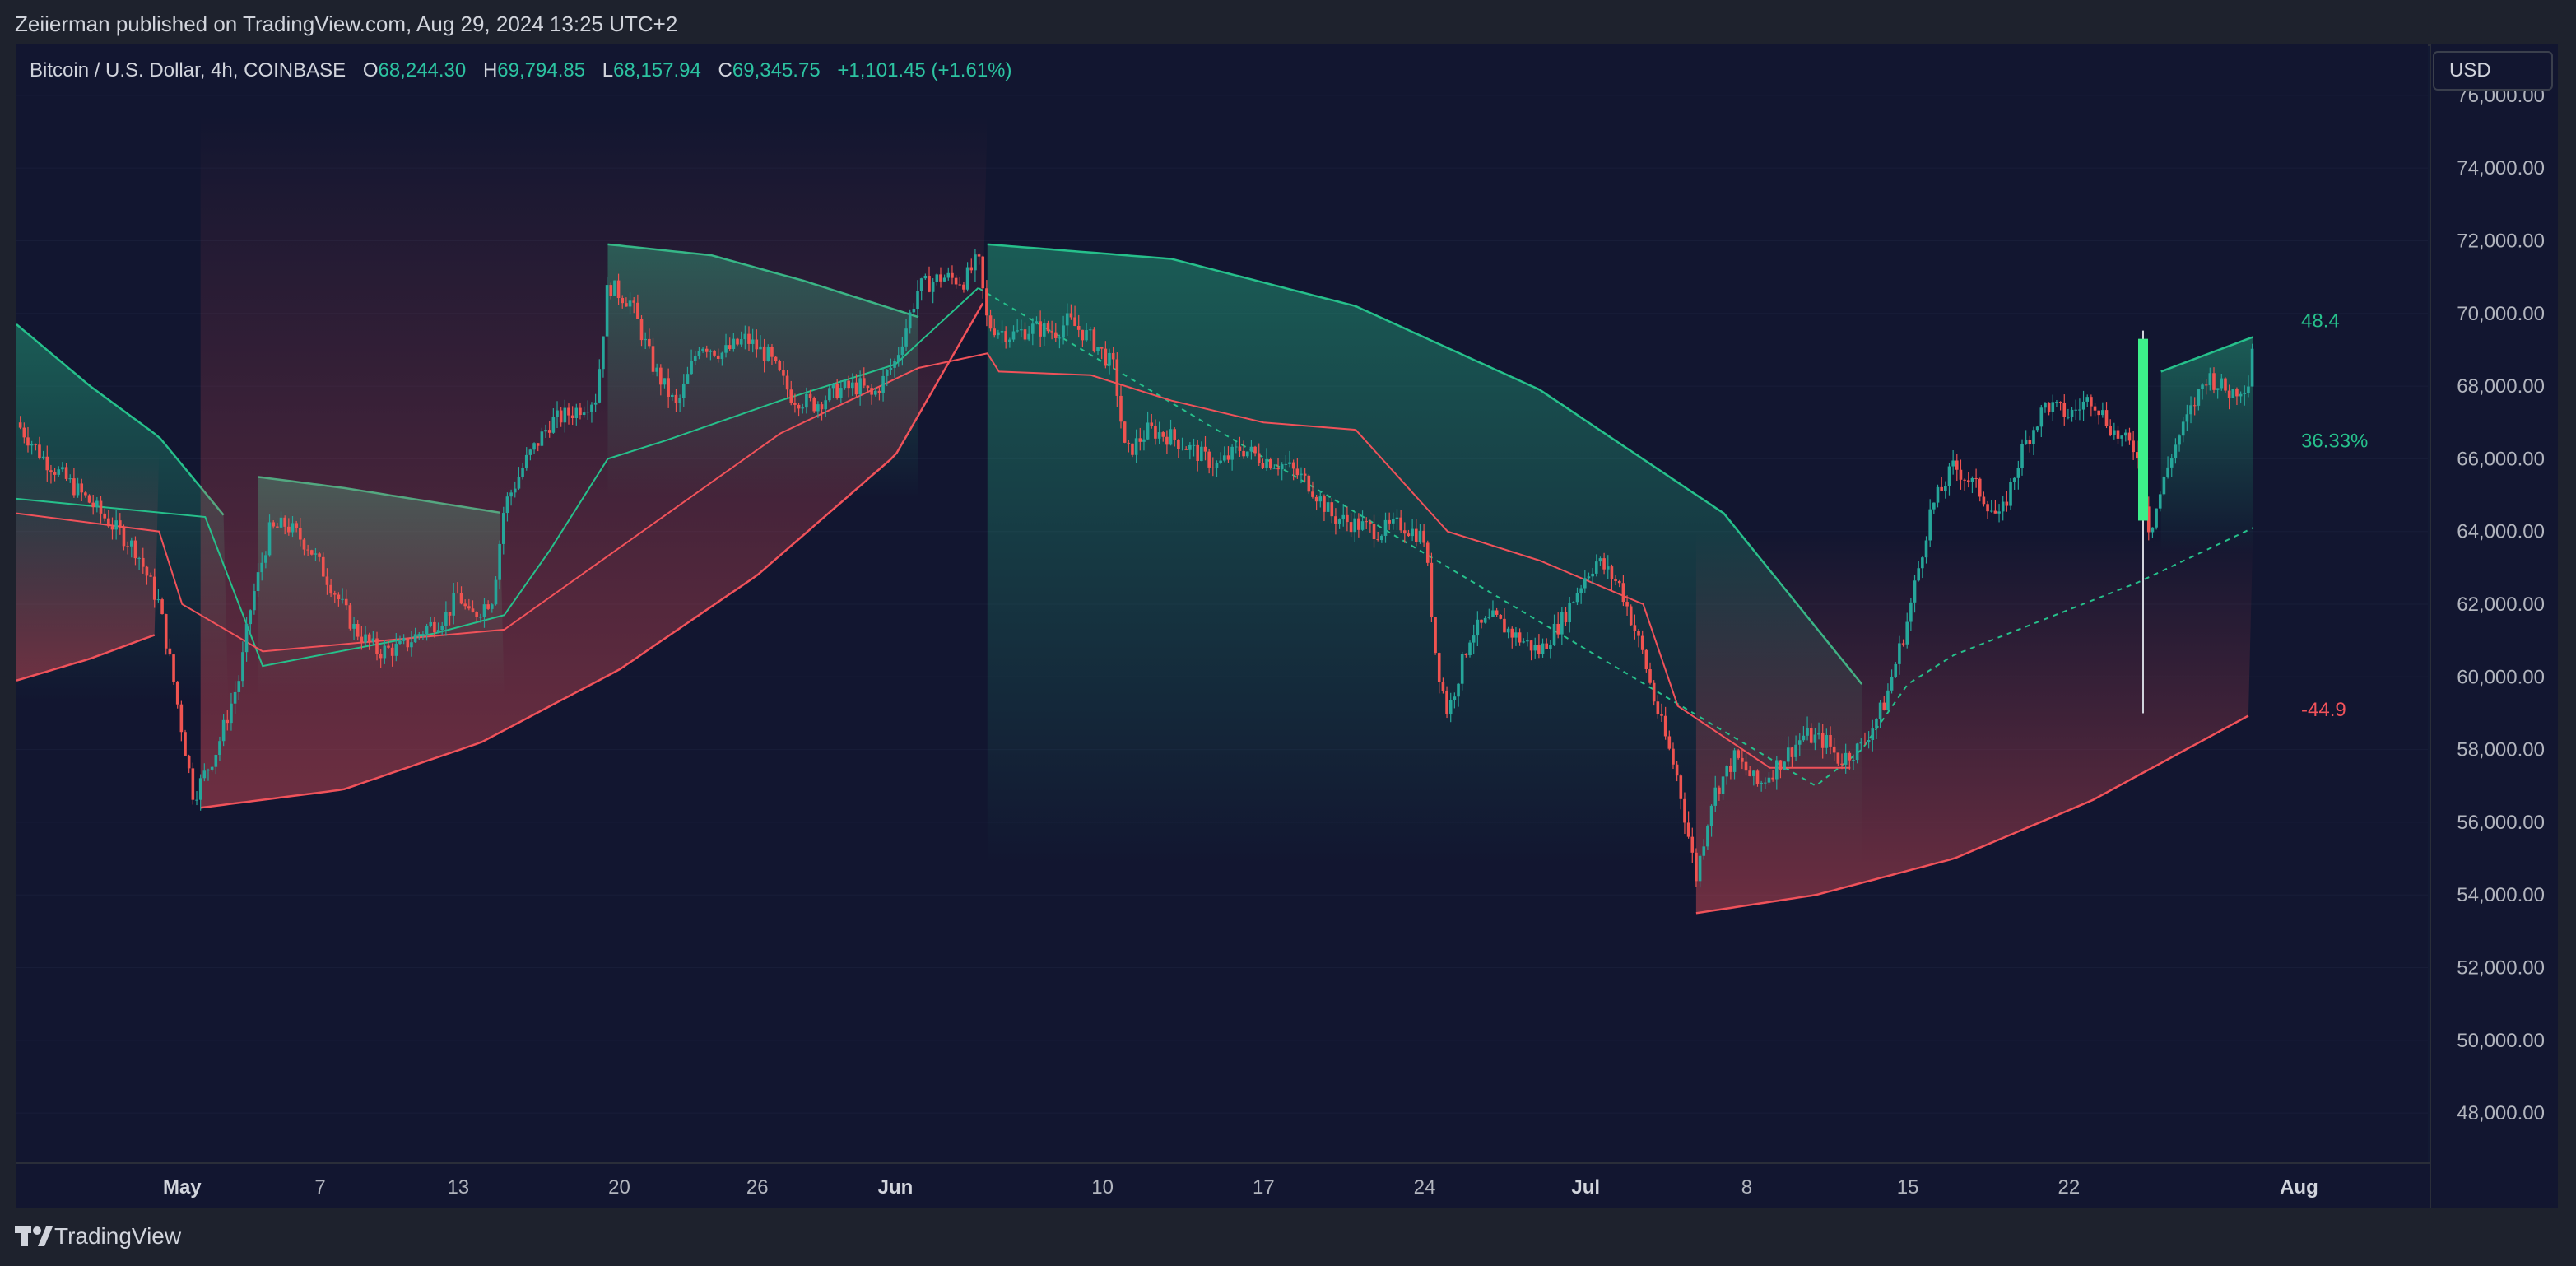  What do you see at coordinates (1223, 1185) in the screenshot?
I see `time-axis: May 7 13 20 26 Jun 10 17 24 Jul 8 15 22 Aug` at bounding box center [1223, 1185].